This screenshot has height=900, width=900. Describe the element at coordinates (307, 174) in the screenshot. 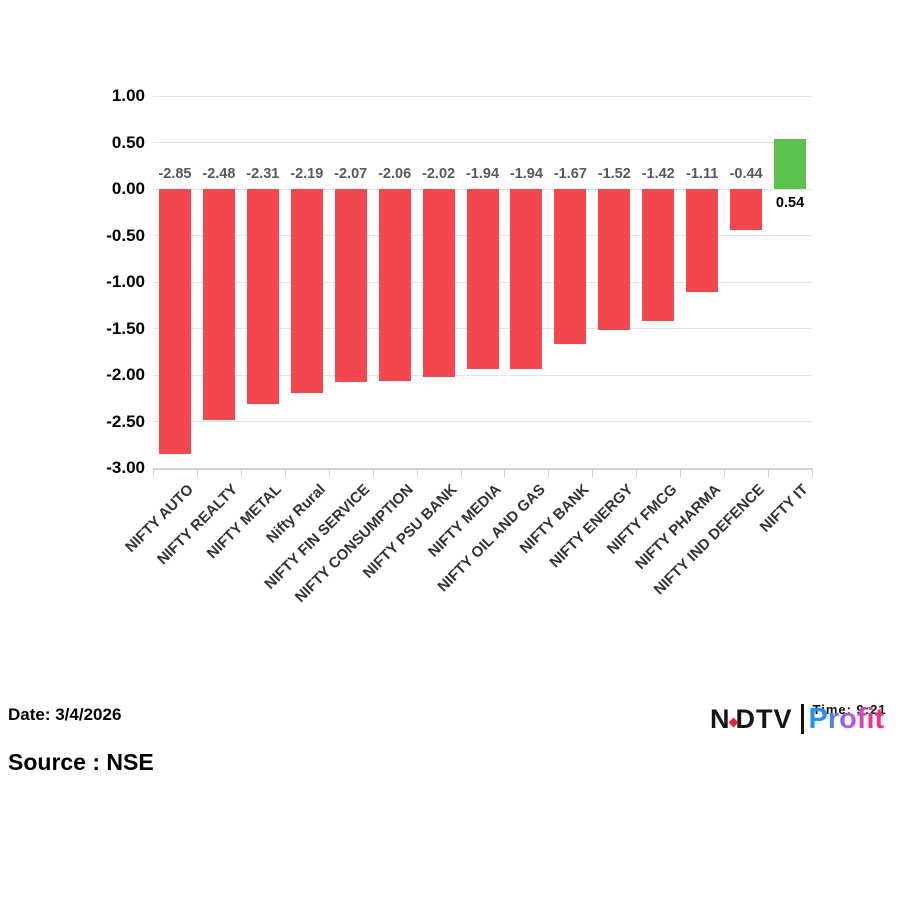

I see `bar-value-label: -2.19` at that location.